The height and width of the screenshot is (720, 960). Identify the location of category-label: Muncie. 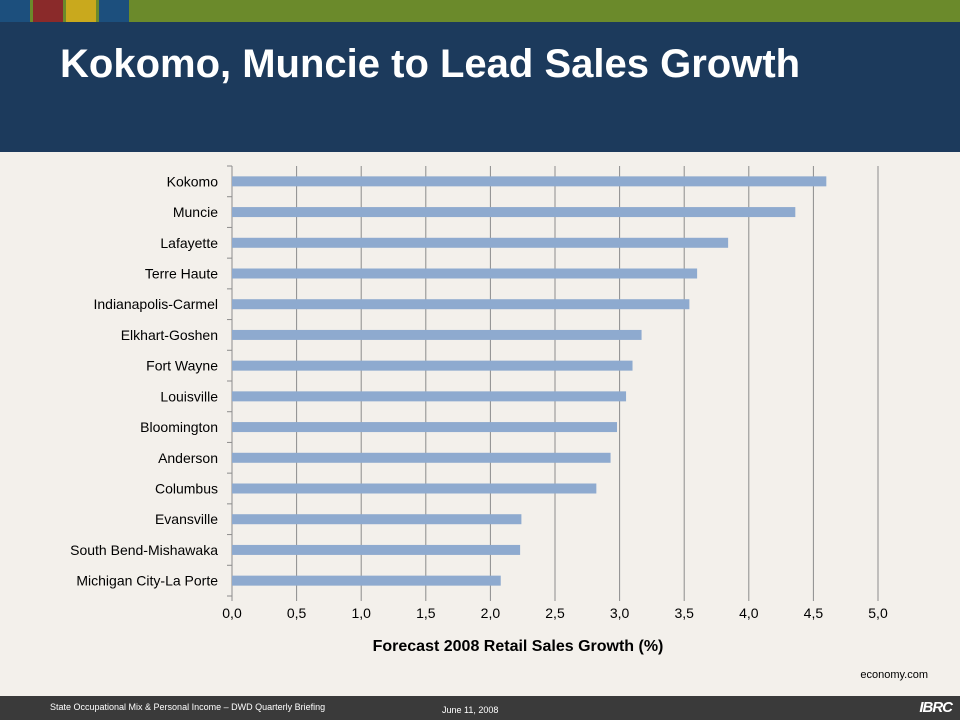
(195, 212).